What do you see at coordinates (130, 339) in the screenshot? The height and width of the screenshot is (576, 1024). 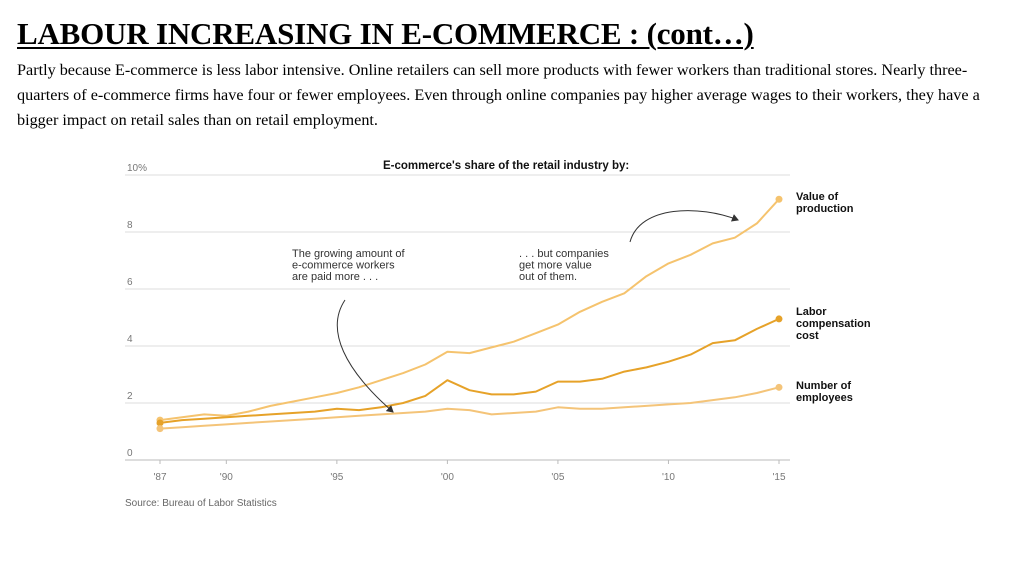 I see `y-tick-label: 4` at bounding box center [130, 339].